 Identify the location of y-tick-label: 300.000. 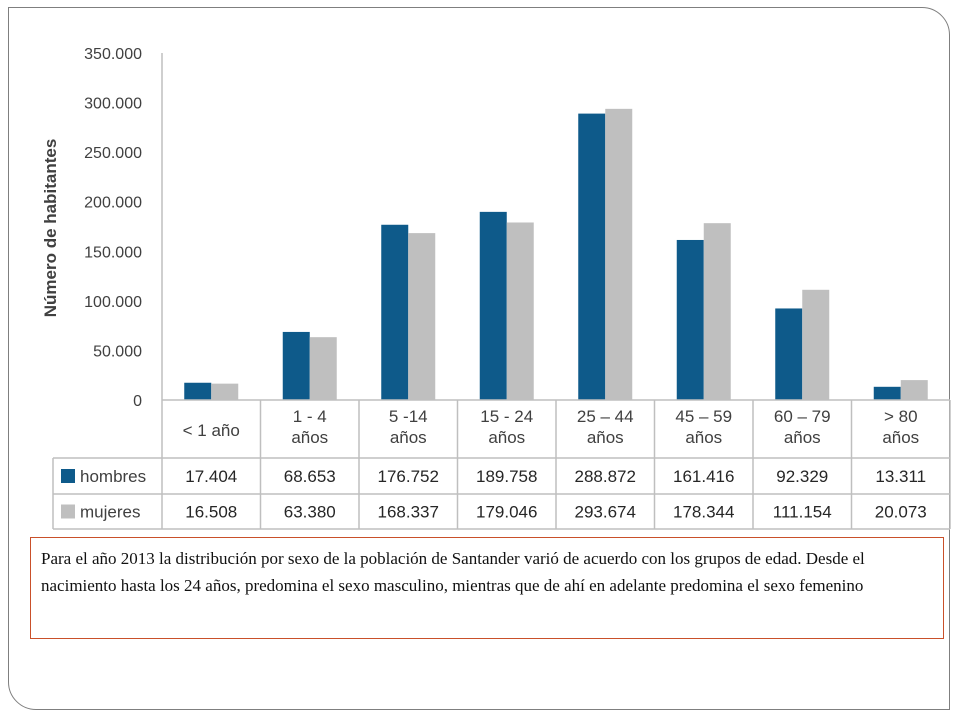
(113, 104).